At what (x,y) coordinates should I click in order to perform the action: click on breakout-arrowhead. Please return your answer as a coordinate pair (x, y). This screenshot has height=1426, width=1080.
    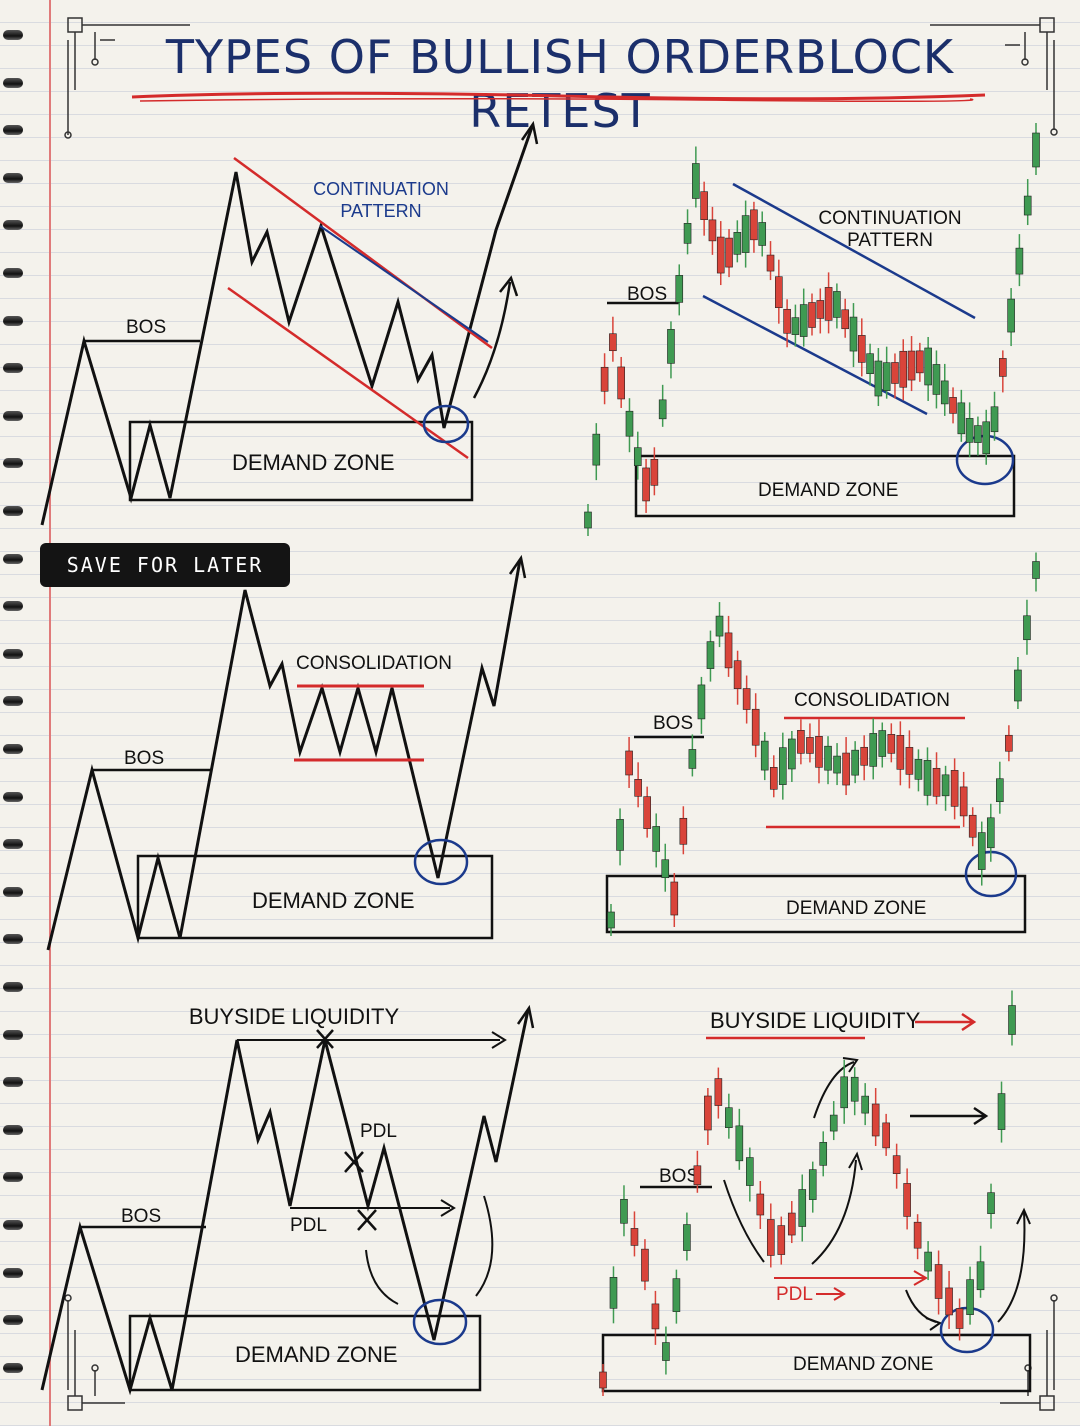
    Looking at the image, I should click on (509, 286).